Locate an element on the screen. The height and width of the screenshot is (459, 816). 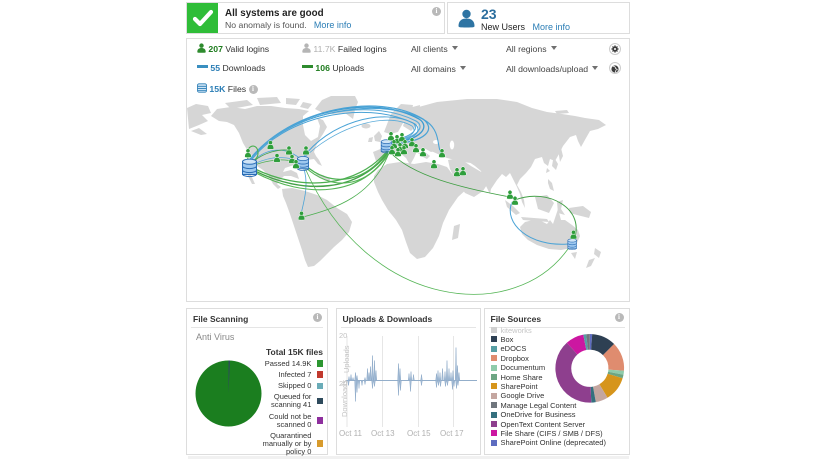
svg-text: Uploads is located at coordinates (346, 359).